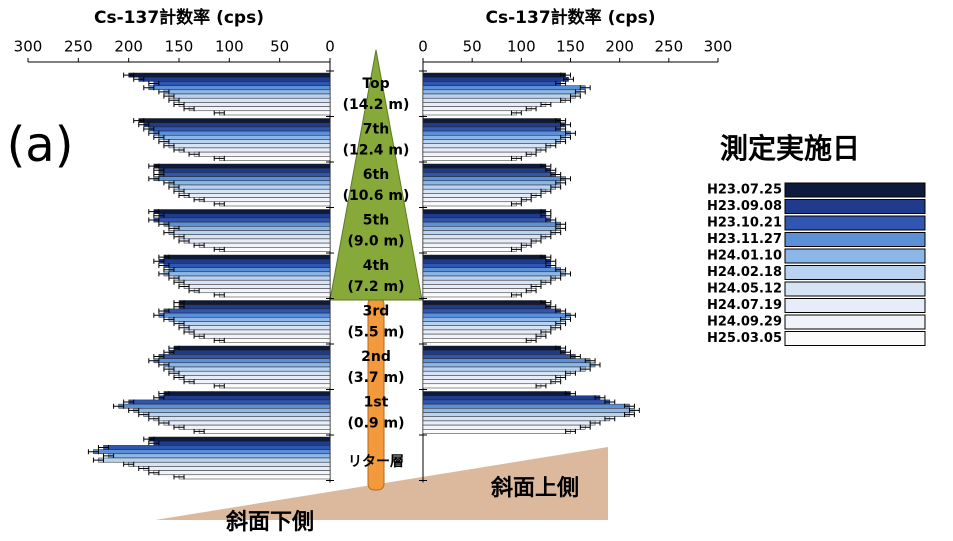  What do you see at coordinates (376, 151) in the screenshot?
I see `category-height: (12.4 m)` at bounding box center [376, 151].